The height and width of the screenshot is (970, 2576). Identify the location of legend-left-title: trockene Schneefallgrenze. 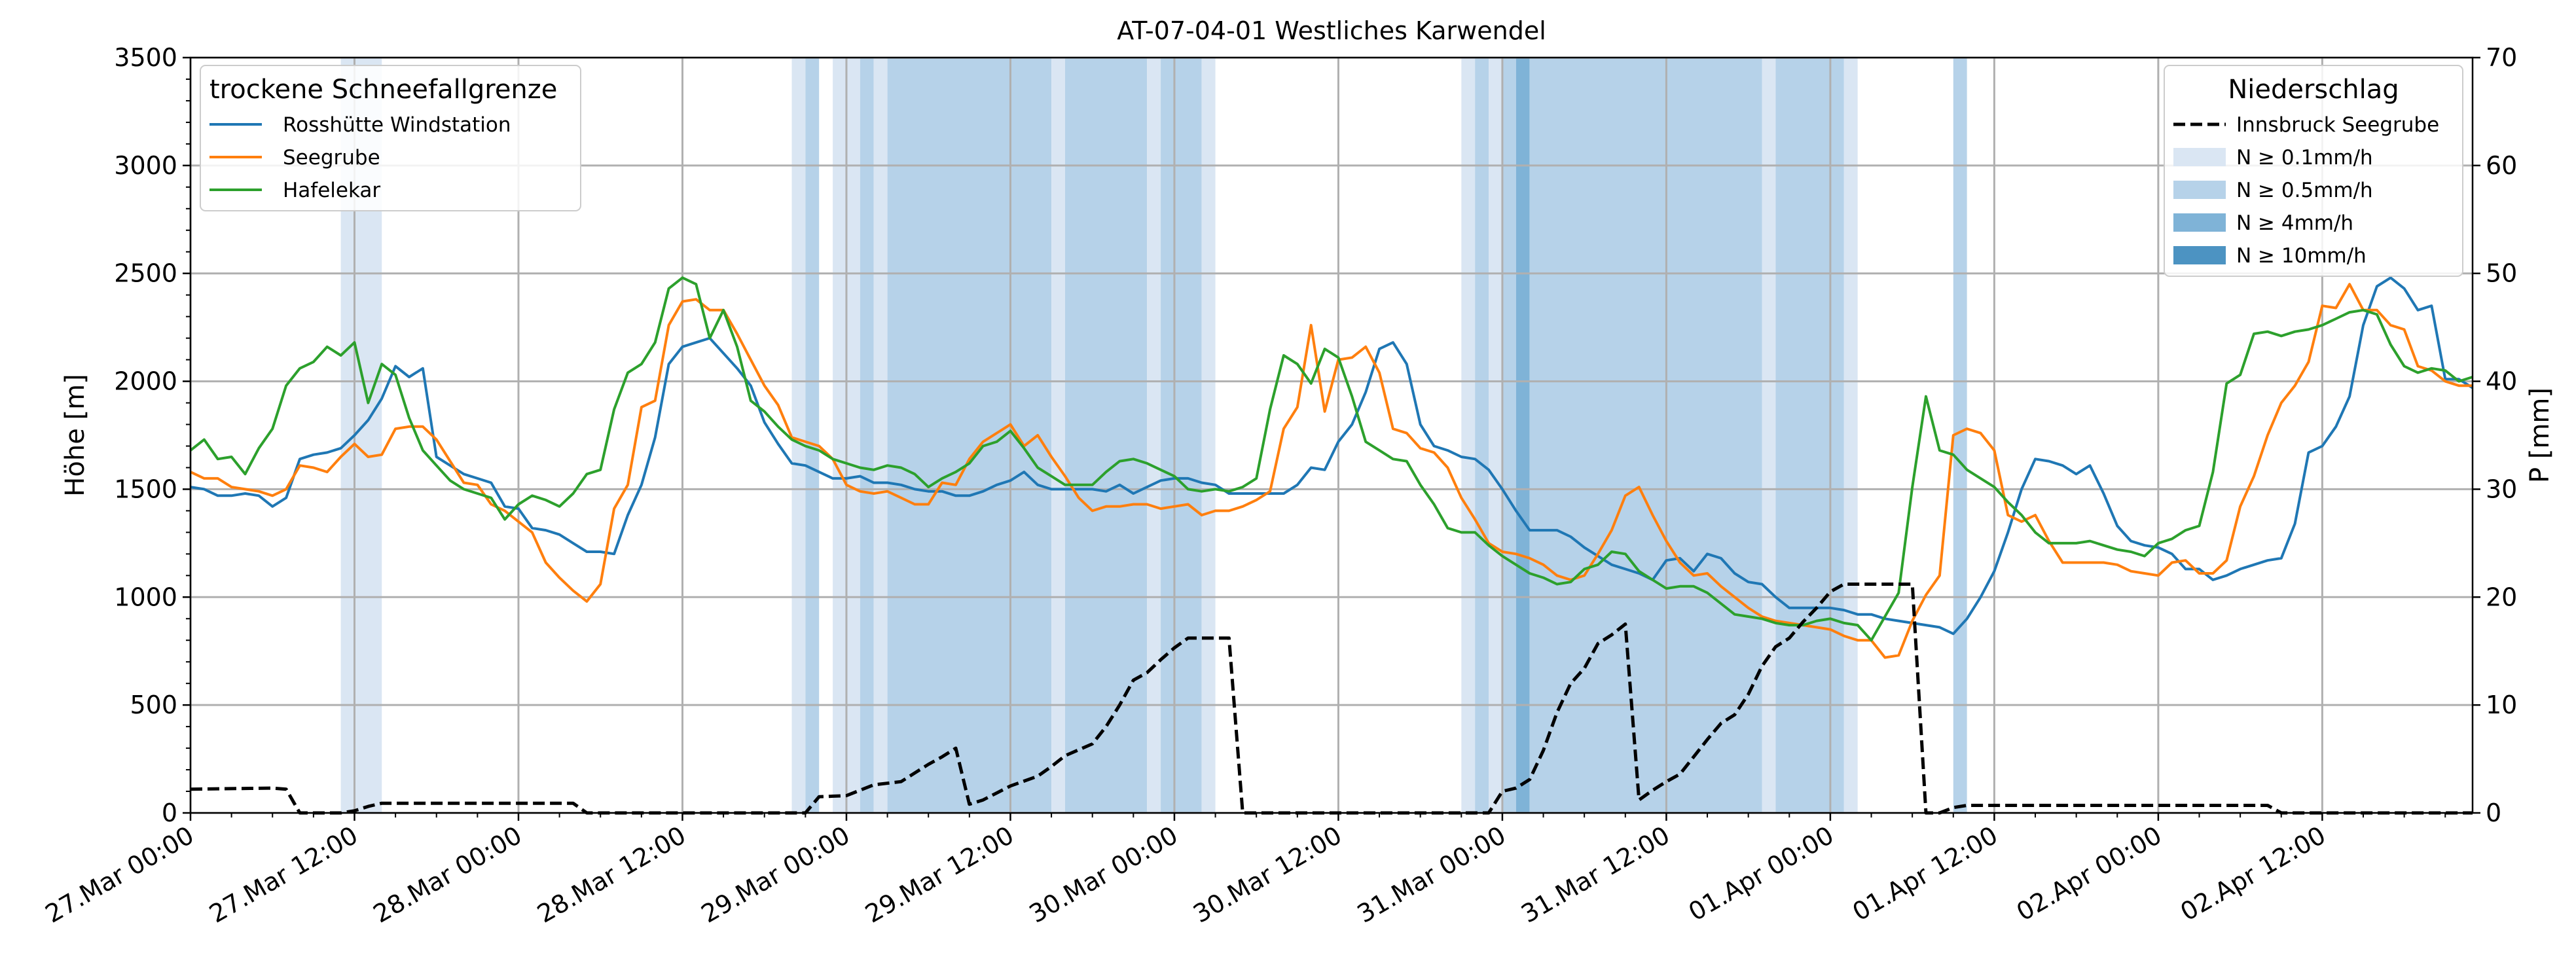
(383, 90).